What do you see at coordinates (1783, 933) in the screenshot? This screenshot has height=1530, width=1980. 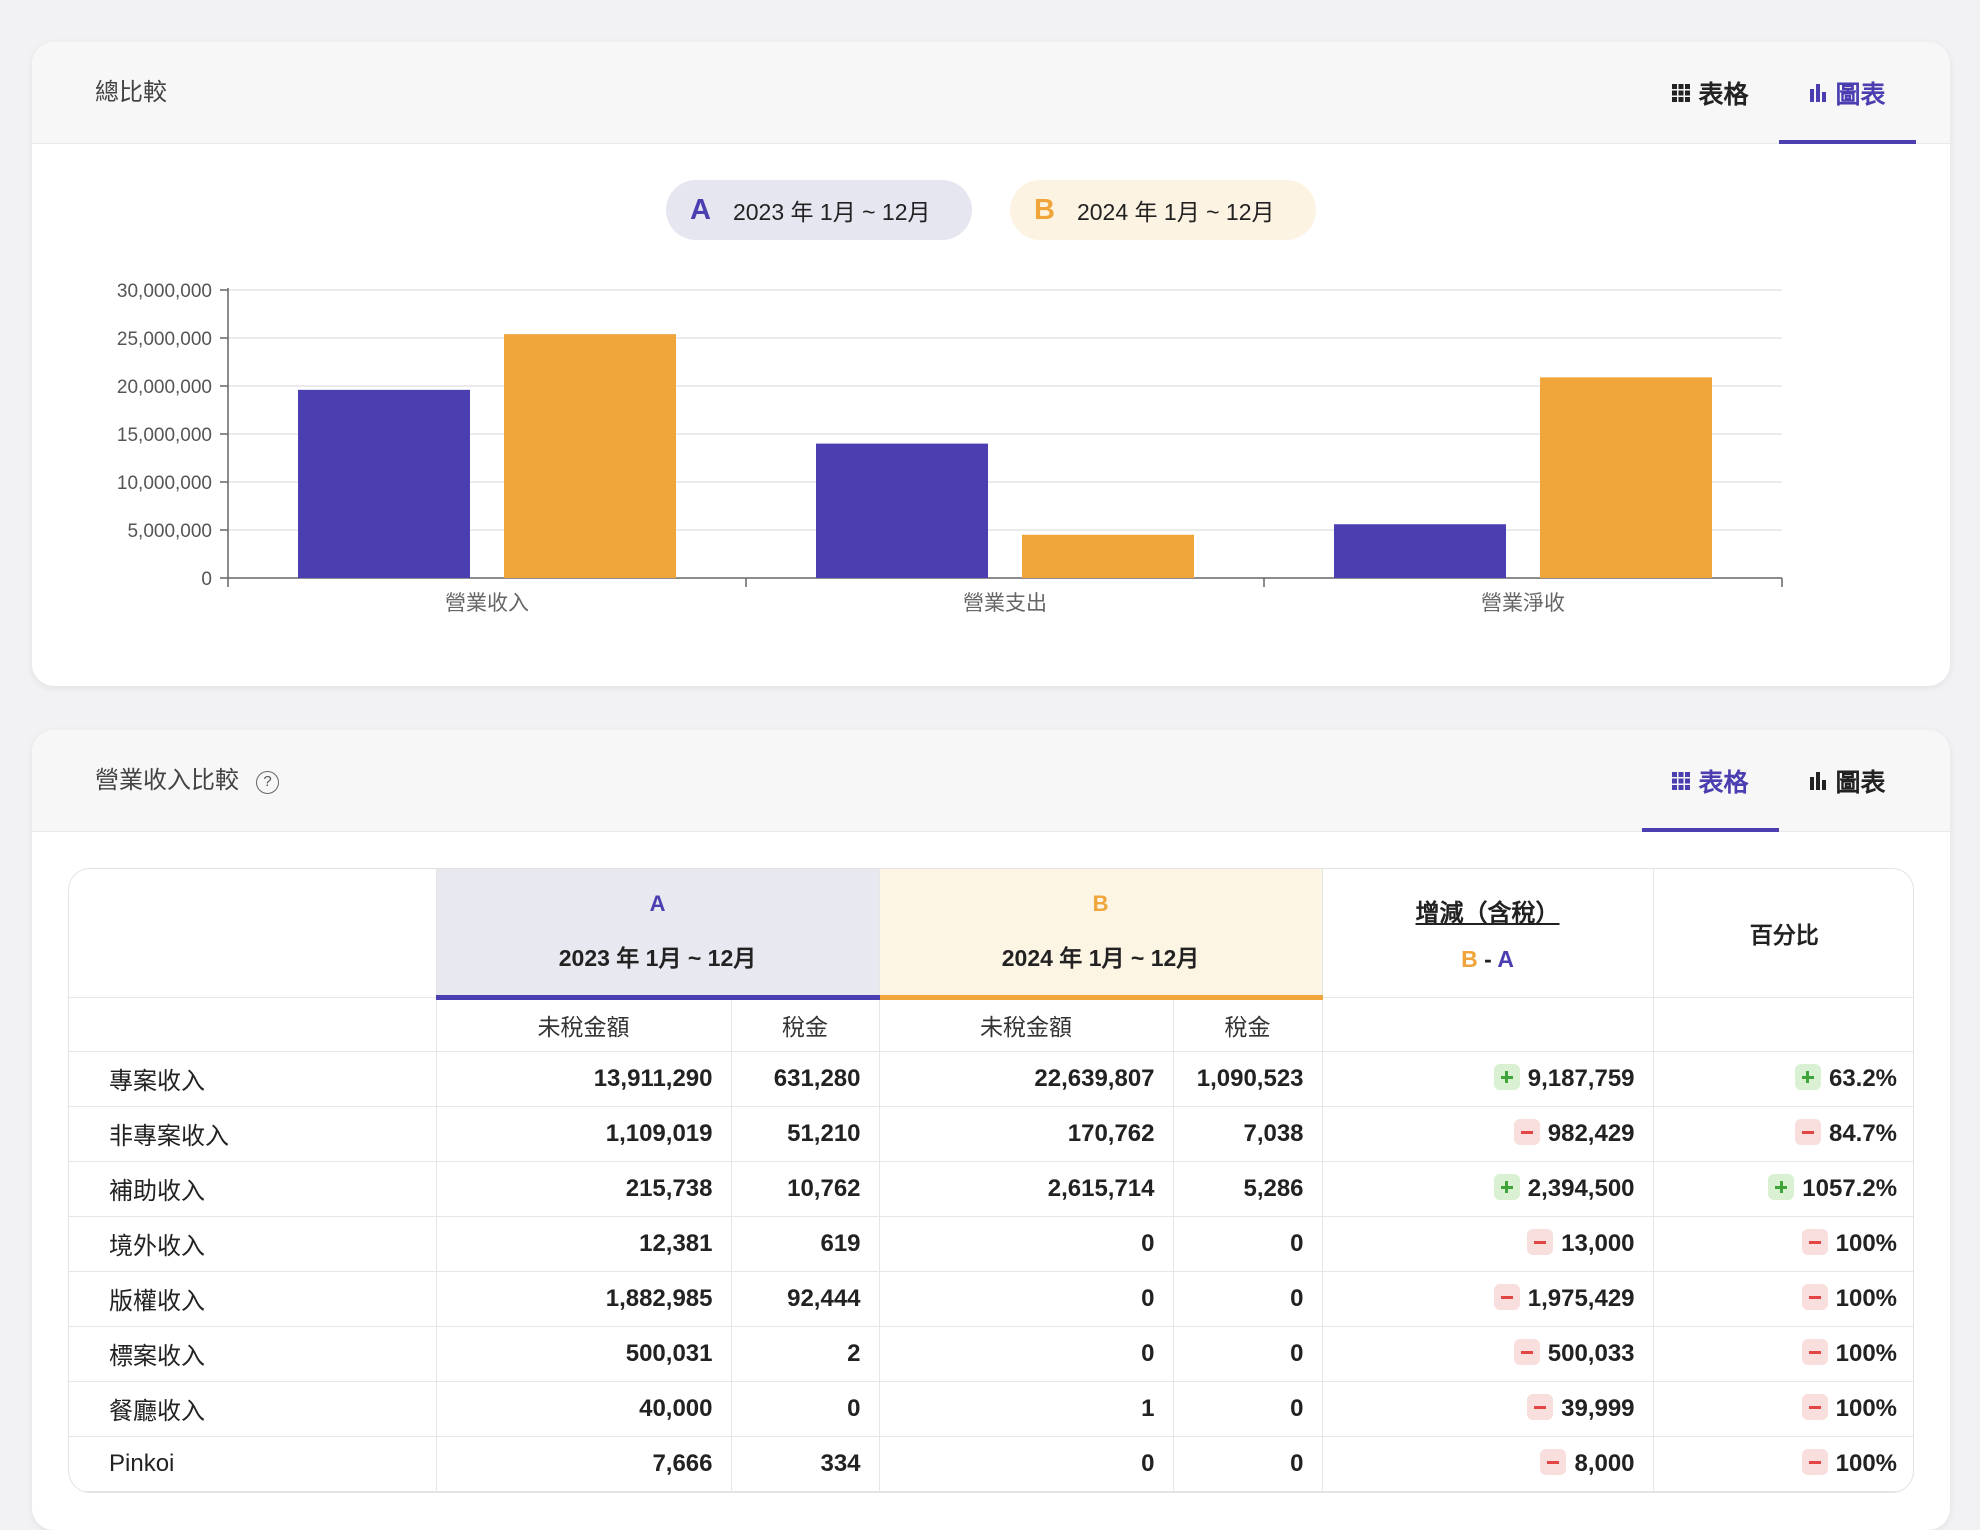 I see `percent-header: 百分比` at bounding box center [1783, 933].